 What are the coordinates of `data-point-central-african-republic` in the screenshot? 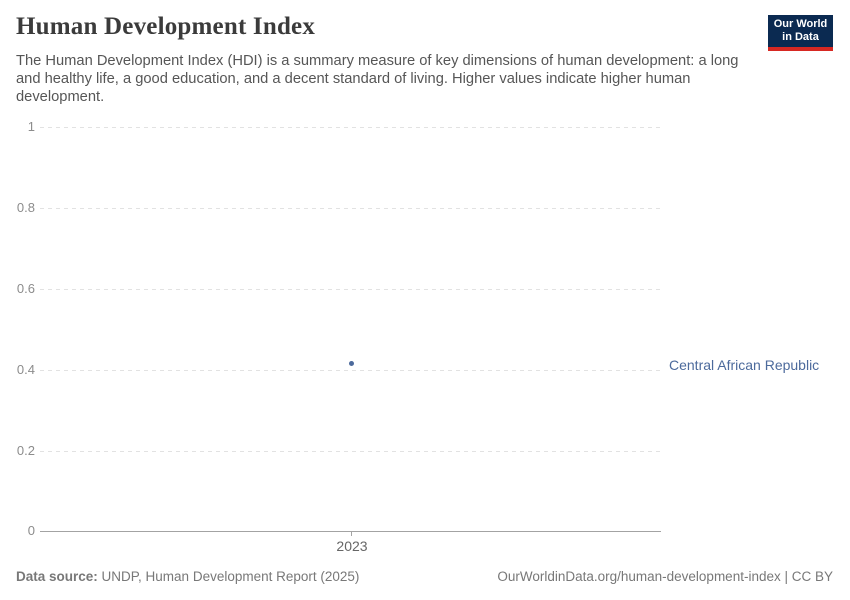 It's located at (351, 363).